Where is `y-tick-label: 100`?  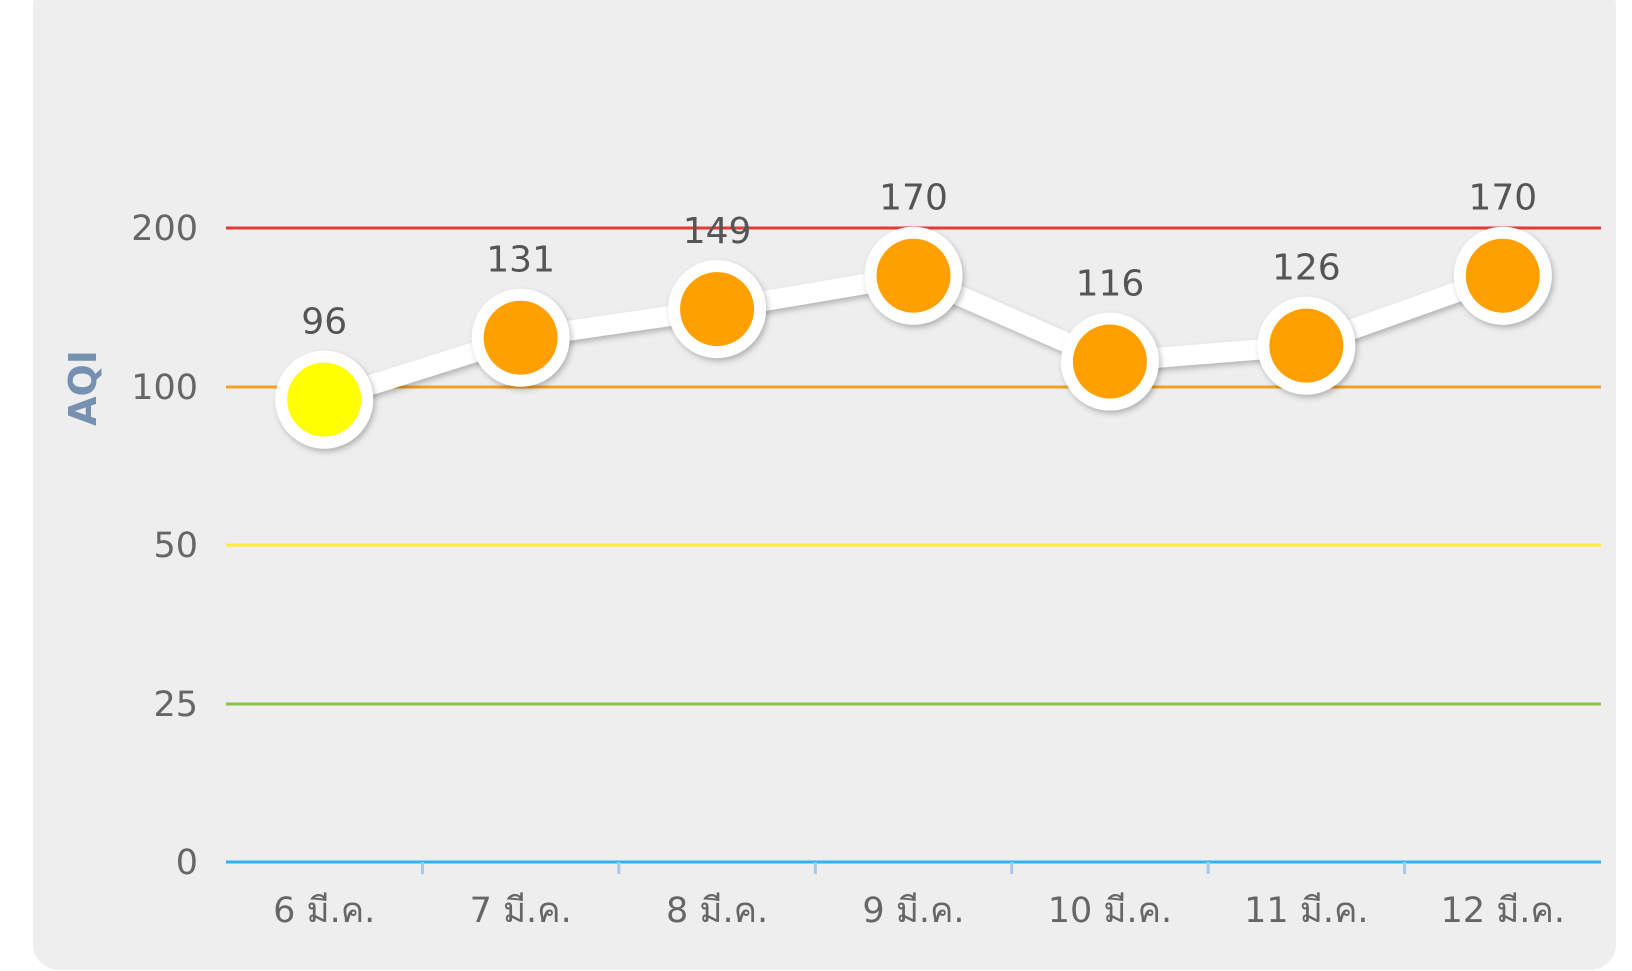
y-tick-label: 100 is located at coordinates (164, 388).